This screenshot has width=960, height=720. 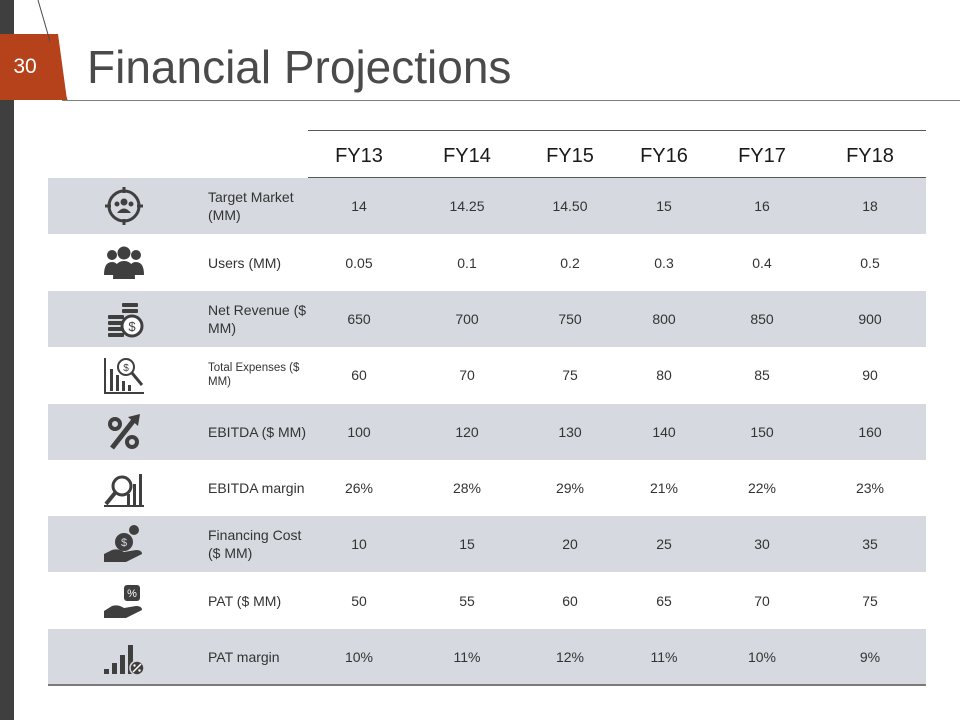 What do you see at coordinates (126, 320) in the screenshot?
I see `coins-dollar-icon: $` at bounding box center [126, 320].